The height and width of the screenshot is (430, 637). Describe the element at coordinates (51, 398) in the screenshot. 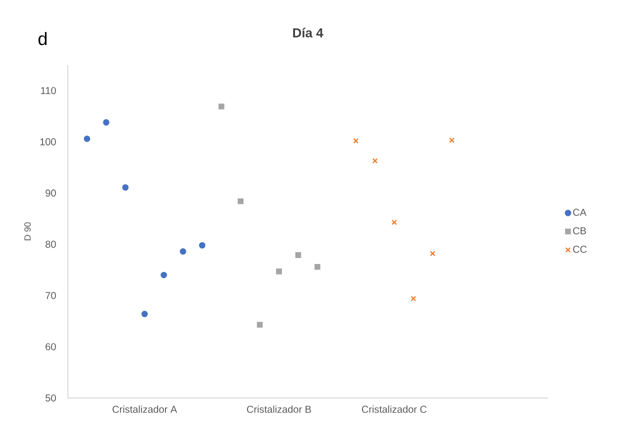

I see `y-tick-label: 50` at that location.